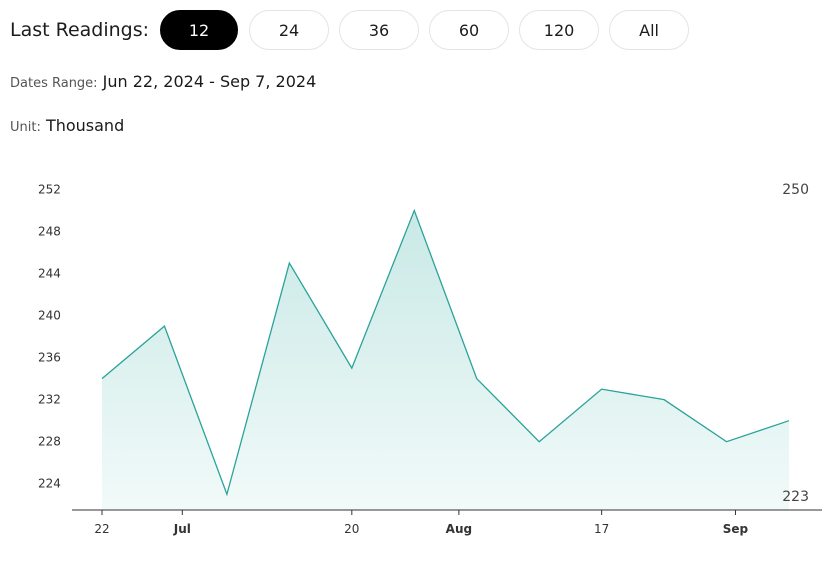 This screenshot has height=578, width=828. Describe the element at coordinates (649, 30) in the screenshot. I see `readings-option-all: All` at that location.